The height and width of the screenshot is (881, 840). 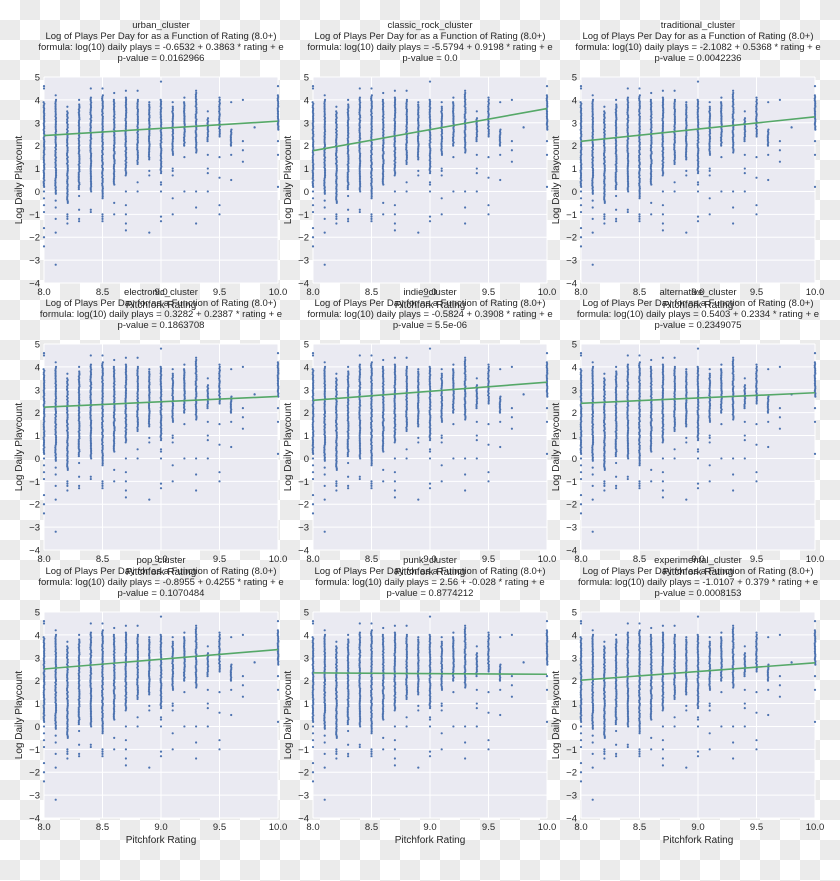 I want to click on p-value-label: p-value = 0.1863708, so click(x=161, y=325).